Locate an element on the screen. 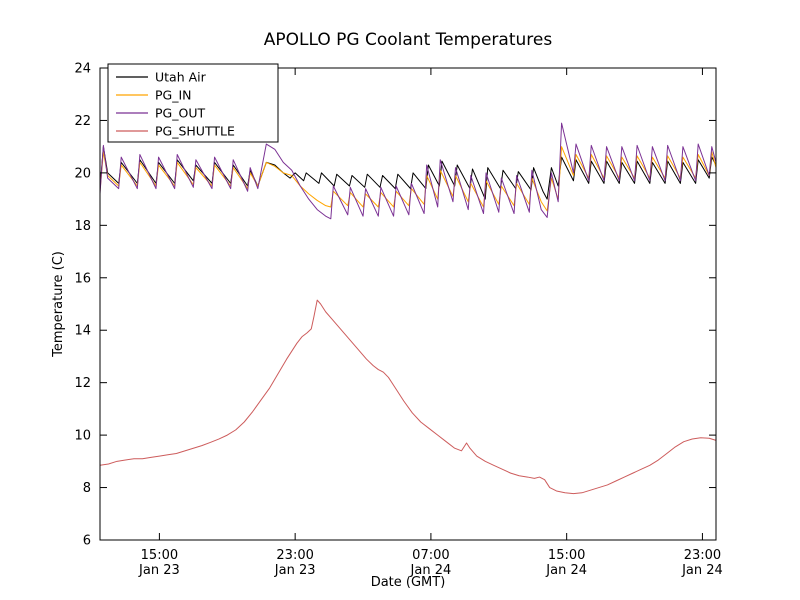 The image size is (800, 600). legend-item-pg-in: PG_IN is located at coordinates (154, 95).